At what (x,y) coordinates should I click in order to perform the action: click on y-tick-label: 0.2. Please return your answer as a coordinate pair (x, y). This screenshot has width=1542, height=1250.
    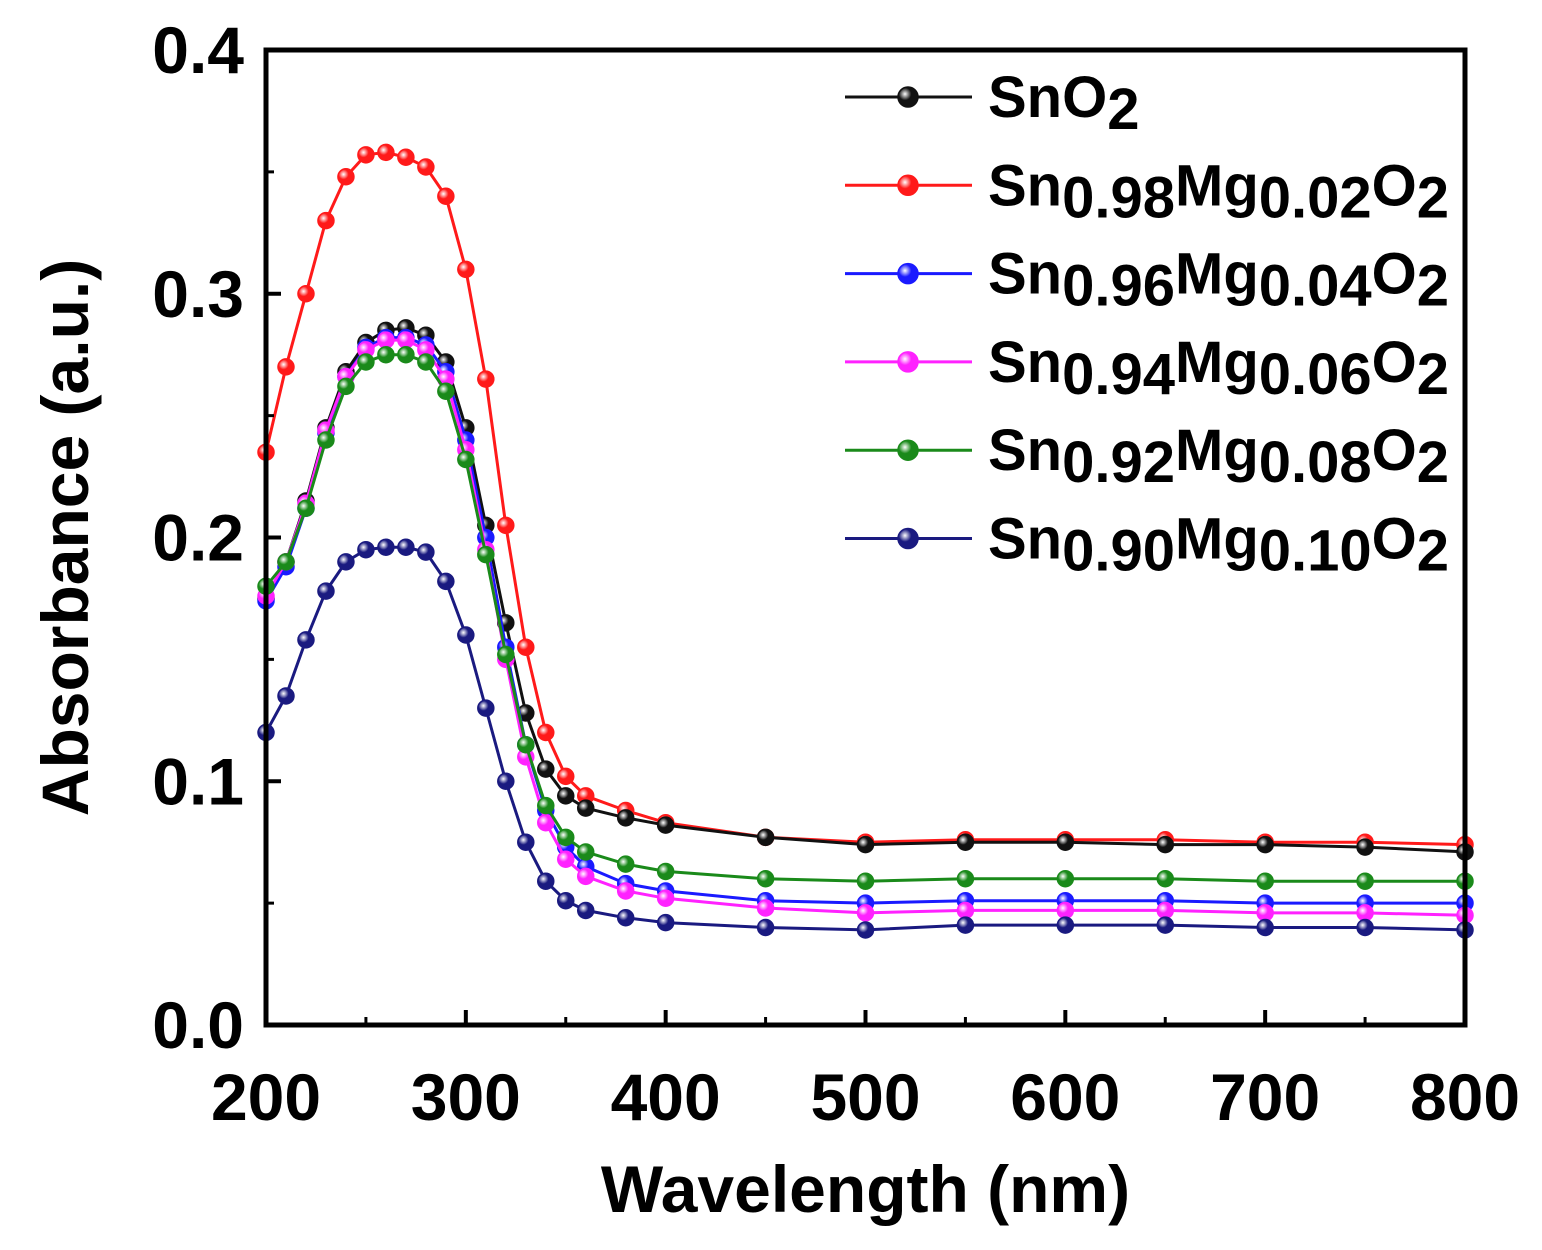
    Looking at the image, I should click on (198, 538).